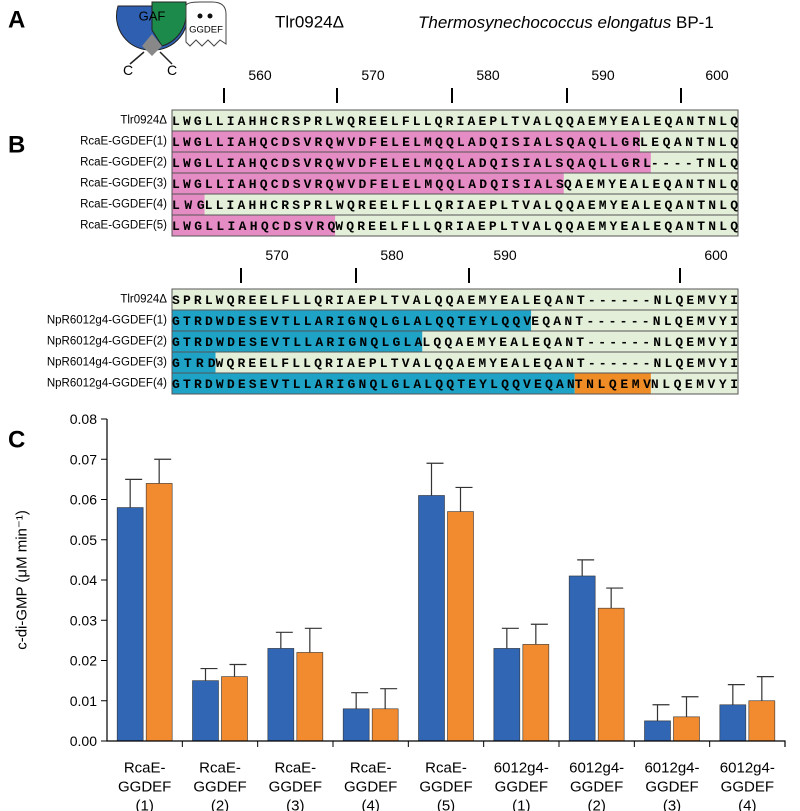  Describe the element at coordinates (83, 419) in the screenshot. I see `y-tick-label: 0.08` at that location.